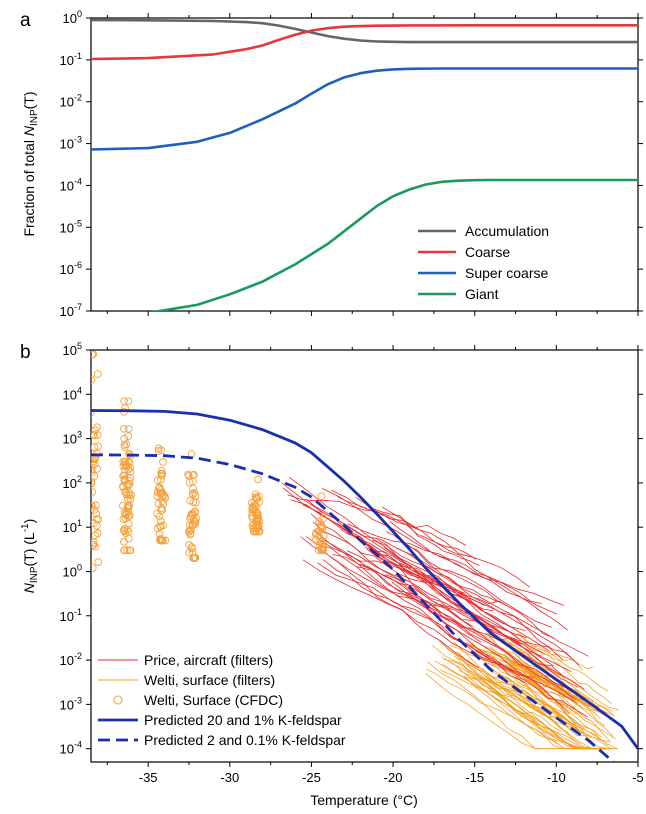 The image size is (646, 814). What do you see at coordinates (148, 777) in the screenshot?
I see `x-tick-label: -35` at bounding box center [148, 777].